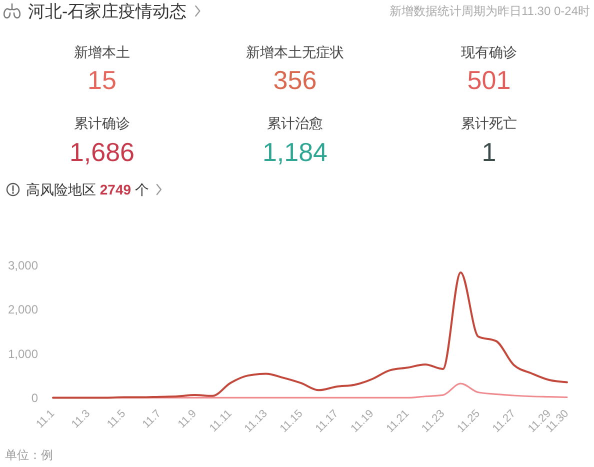  Describe the element at coordinates (295, 152) in the screenshot. I see `text: 1,184` at that location.